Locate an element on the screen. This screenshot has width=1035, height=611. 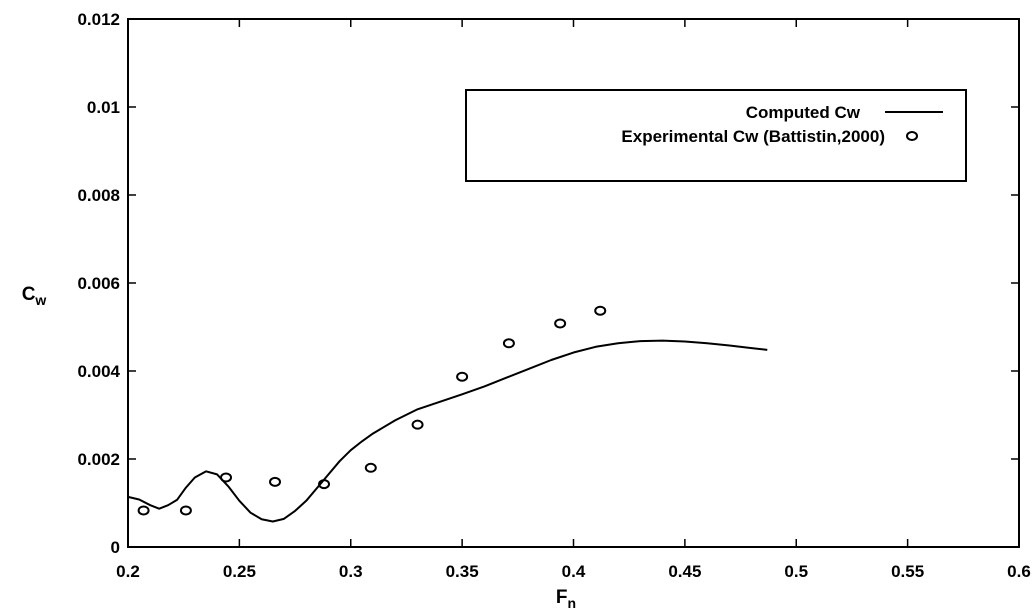
x-tick-label: 0.45 is located at coordinates (684, 571).